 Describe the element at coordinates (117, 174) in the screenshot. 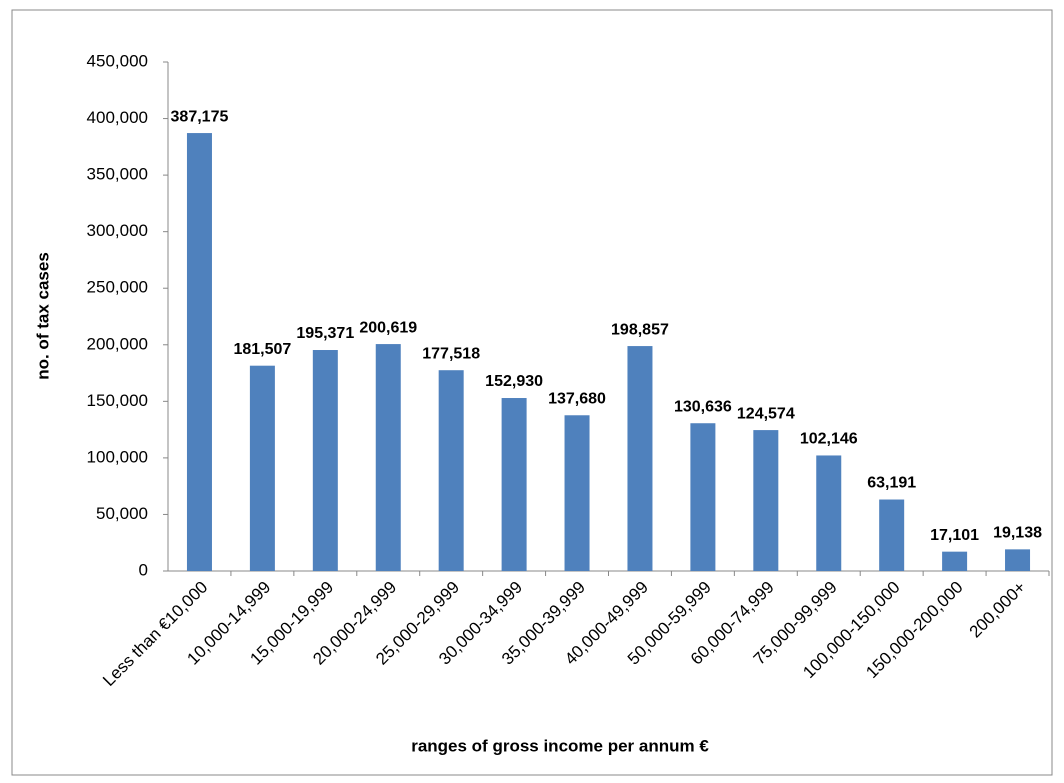

I see `y-tick-label: 350,000` at that location.